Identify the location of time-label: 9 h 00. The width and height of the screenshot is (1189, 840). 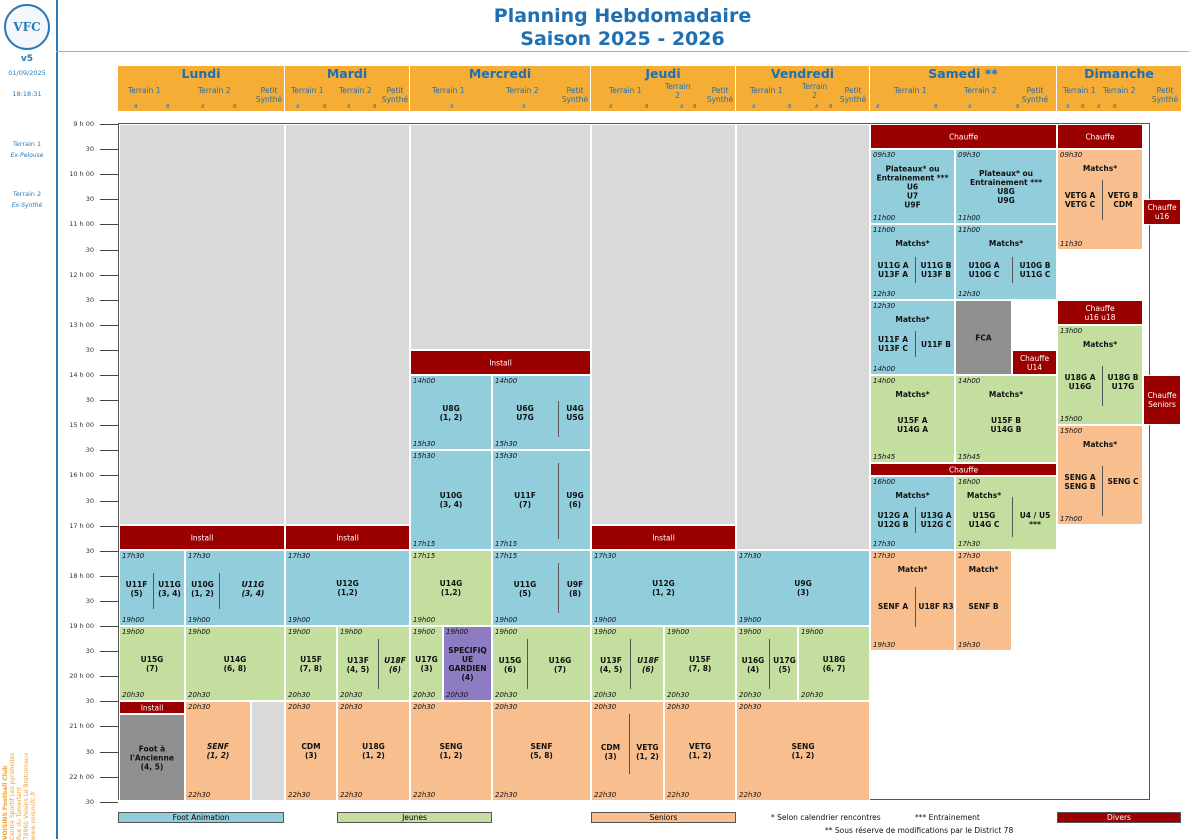
(83, 124).